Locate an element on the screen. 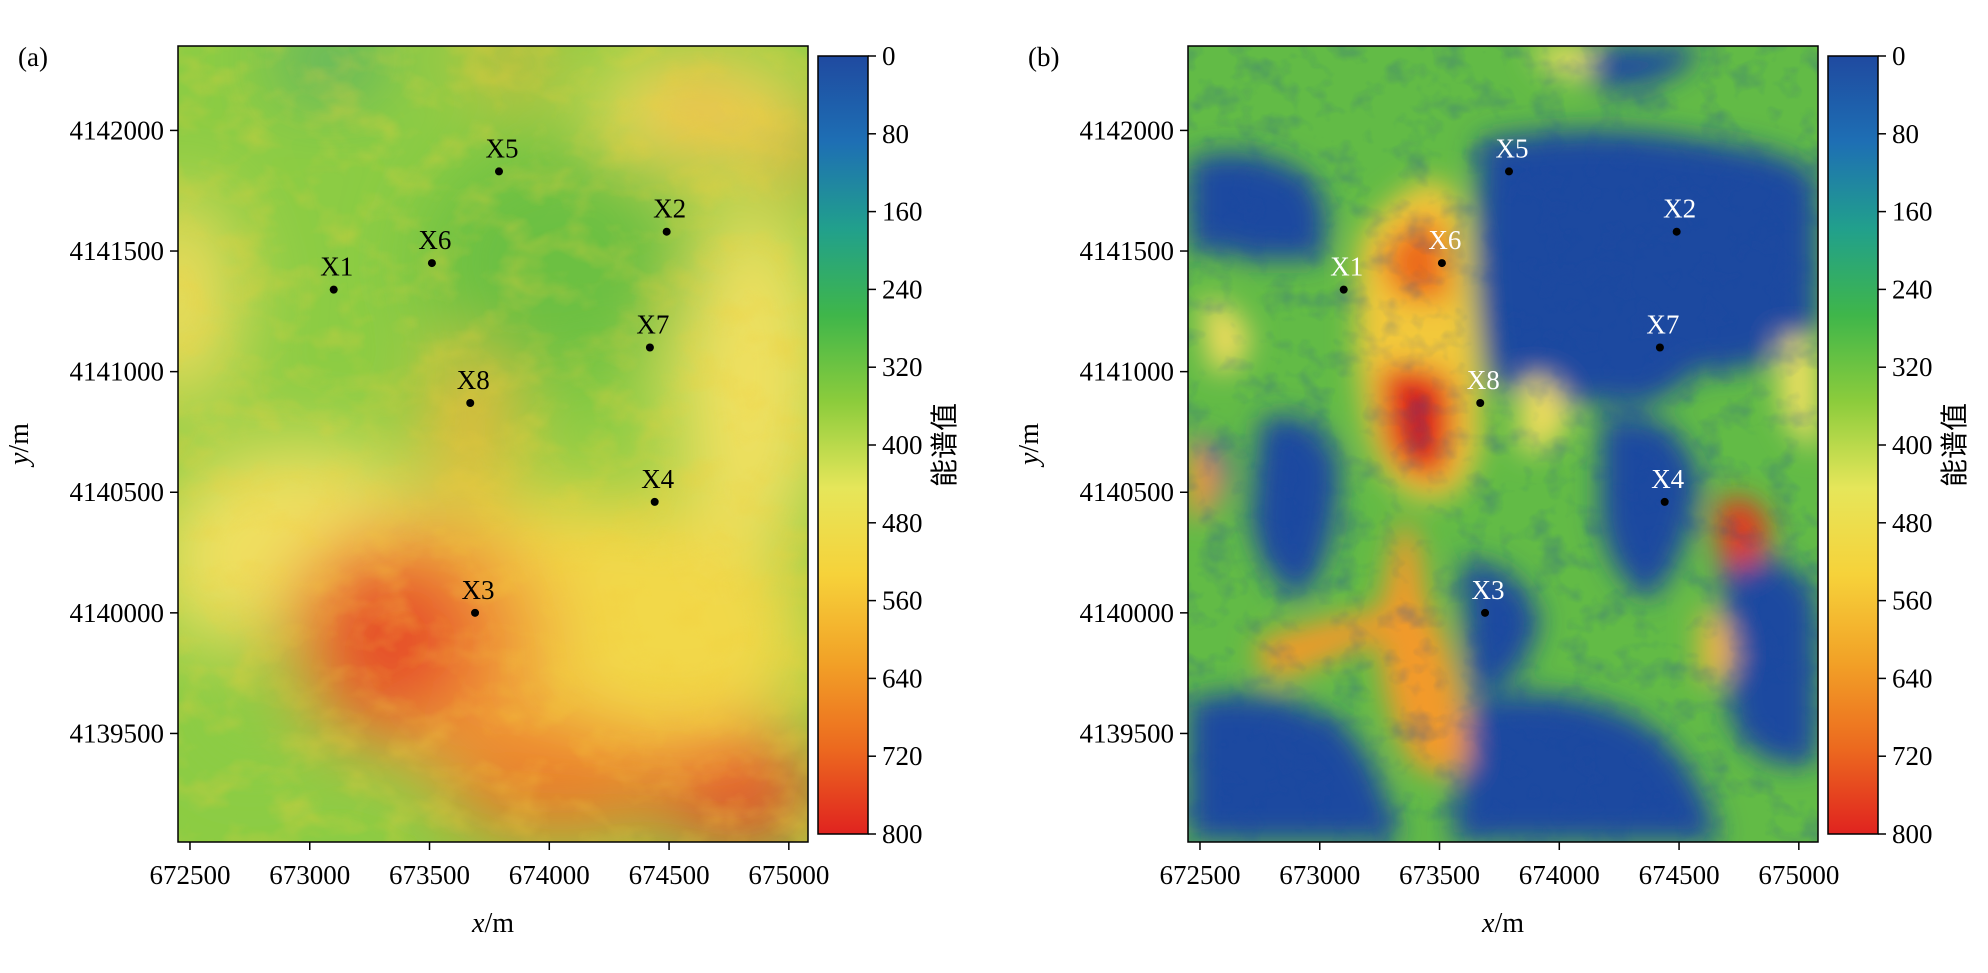 This screenshot has width=1988, height=973. panel-label-b: (b) is located at coordinates (1043, 57).